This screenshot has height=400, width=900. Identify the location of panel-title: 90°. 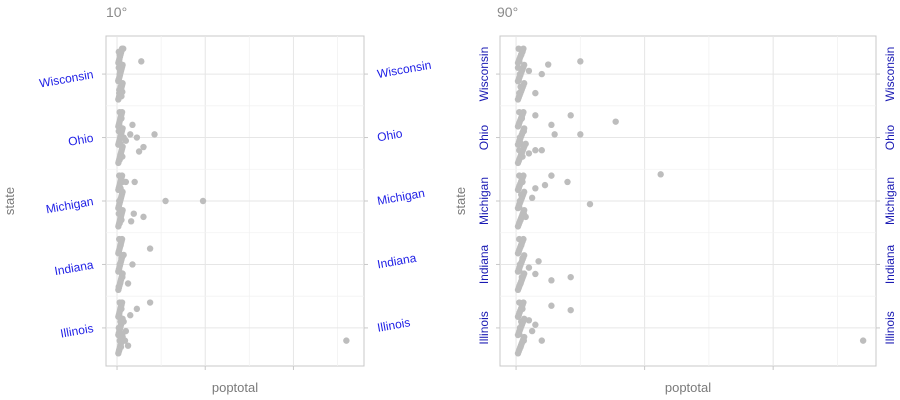
(507, 12).